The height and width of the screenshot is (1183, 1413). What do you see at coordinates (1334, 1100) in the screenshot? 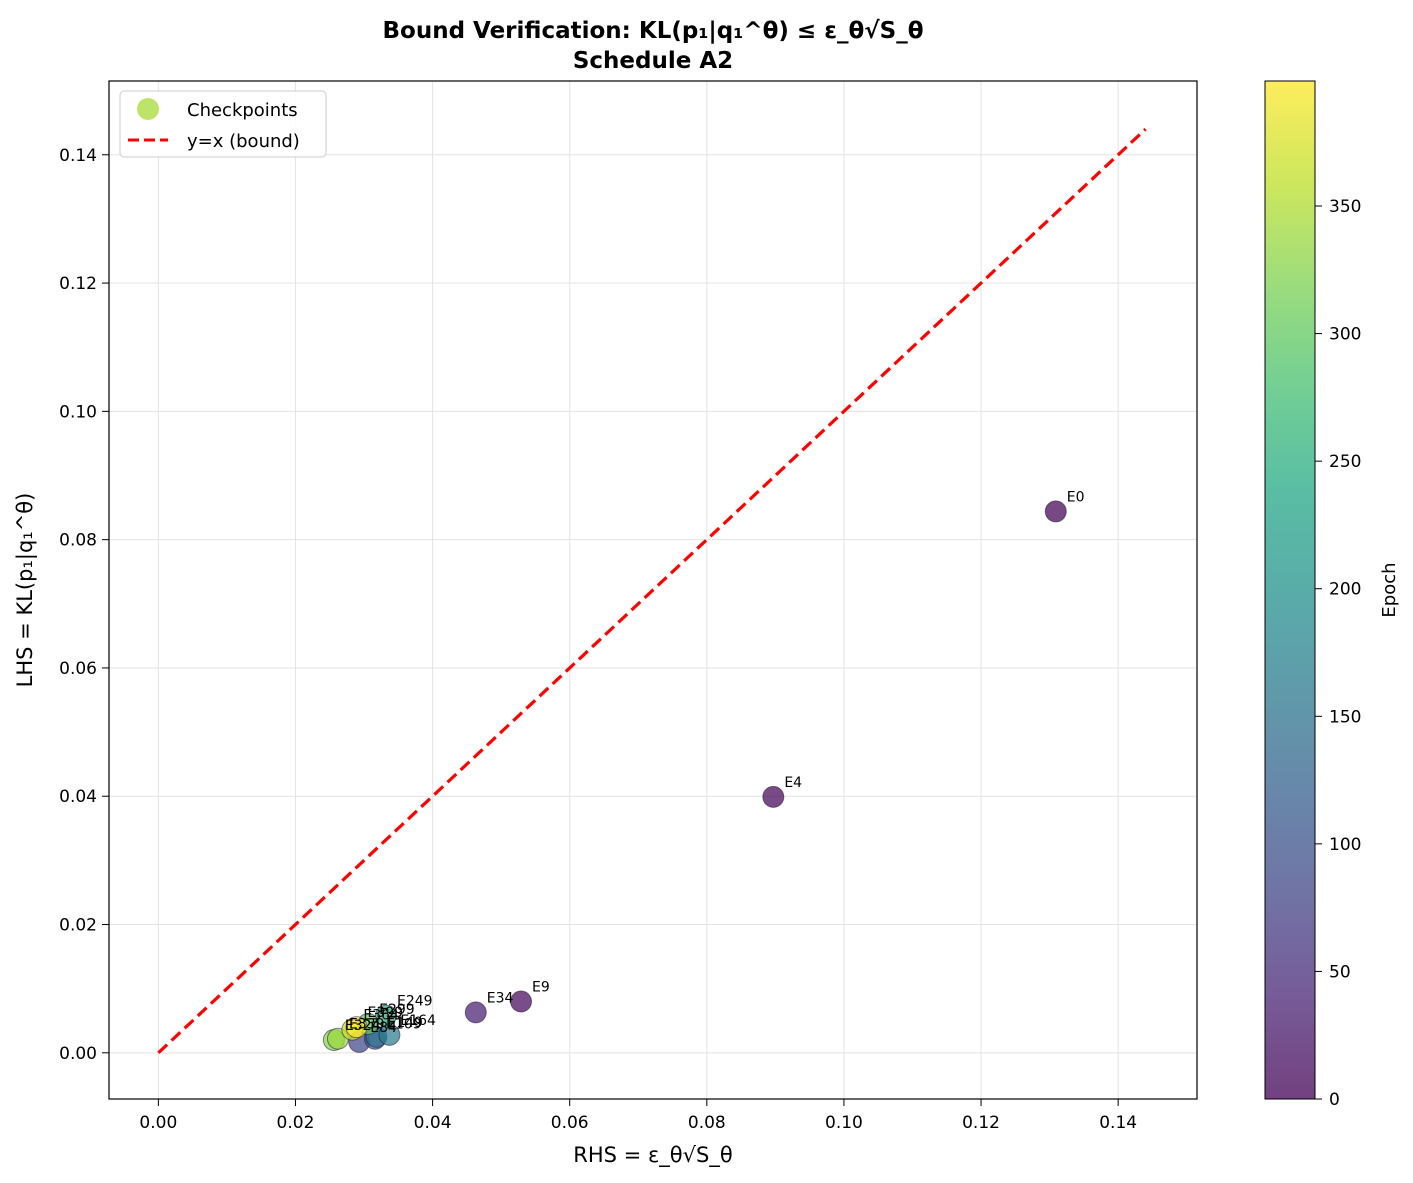
I see `colorbar-tick-label: 0` at bounding box center [1334, 1100].